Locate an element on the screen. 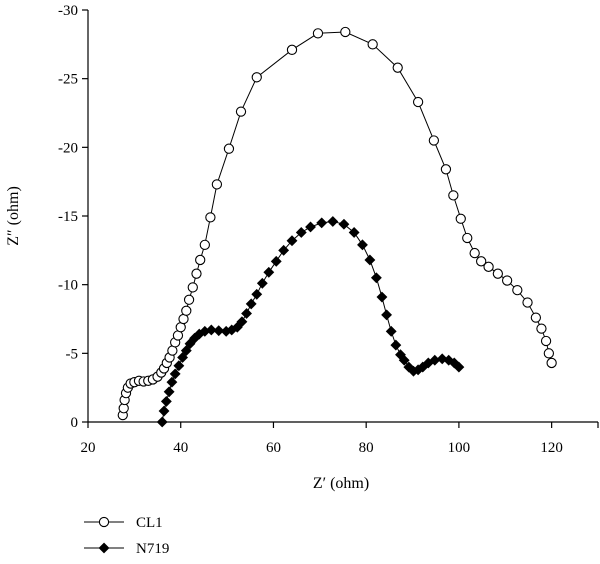 The height and width of the screenshot is (564, 600). x-tick-label: 120 is located at coordinates (551, 448).